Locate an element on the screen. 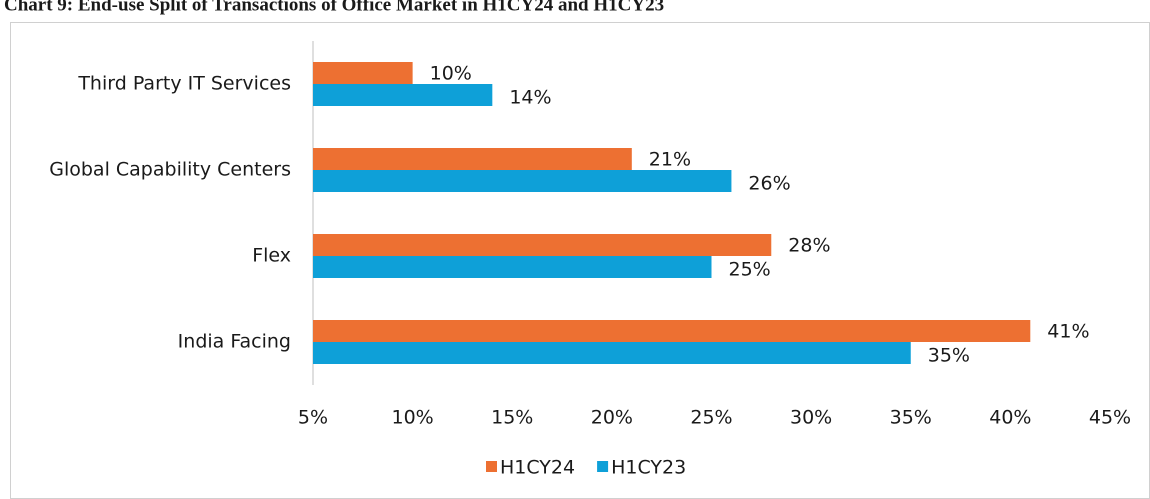 This screenshot has height=499, width=1150. value-label: 41% is located at coordinates (1068, 332).